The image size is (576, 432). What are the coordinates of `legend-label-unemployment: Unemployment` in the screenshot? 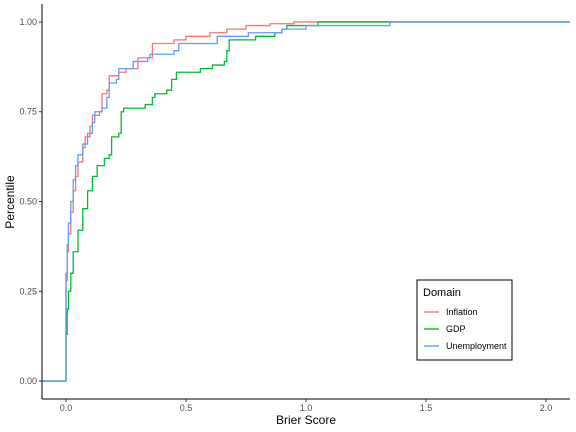 It's located at (476, 346).